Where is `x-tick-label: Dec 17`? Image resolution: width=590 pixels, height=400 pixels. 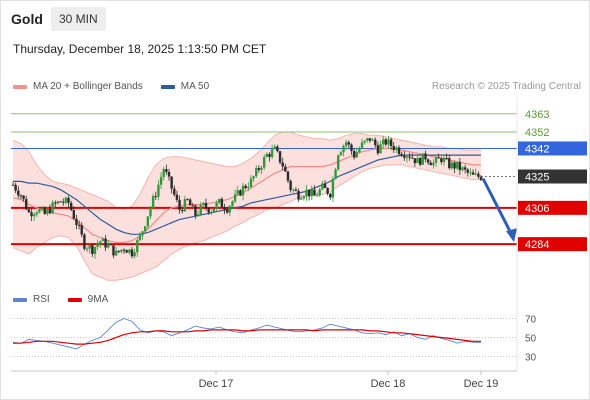
x-tick-label: Dec 17 is located at coordinates (216, 384).